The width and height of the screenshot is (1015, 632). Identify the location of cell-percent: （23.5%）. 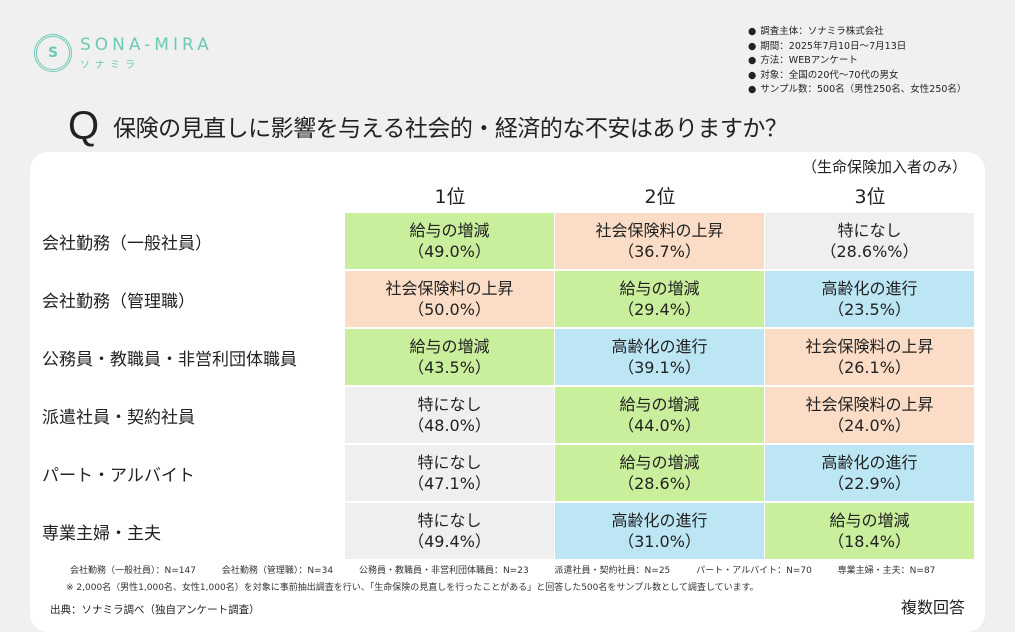
(869, 309).